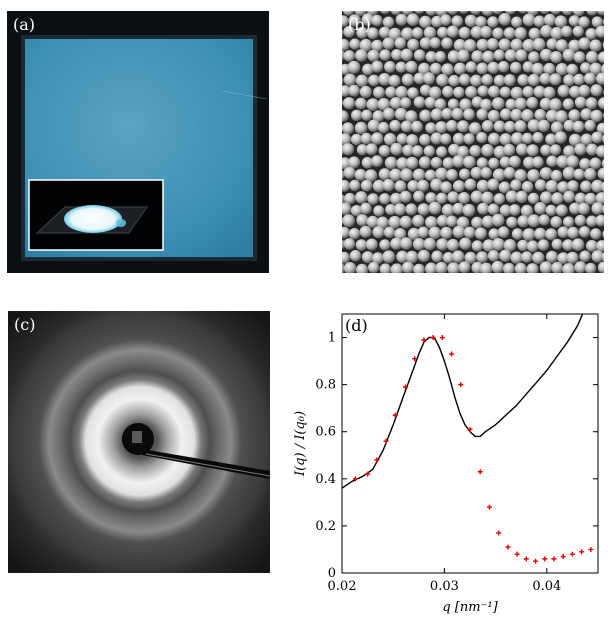  I want to click on chart-panel-label: (d), so click(356, 325).